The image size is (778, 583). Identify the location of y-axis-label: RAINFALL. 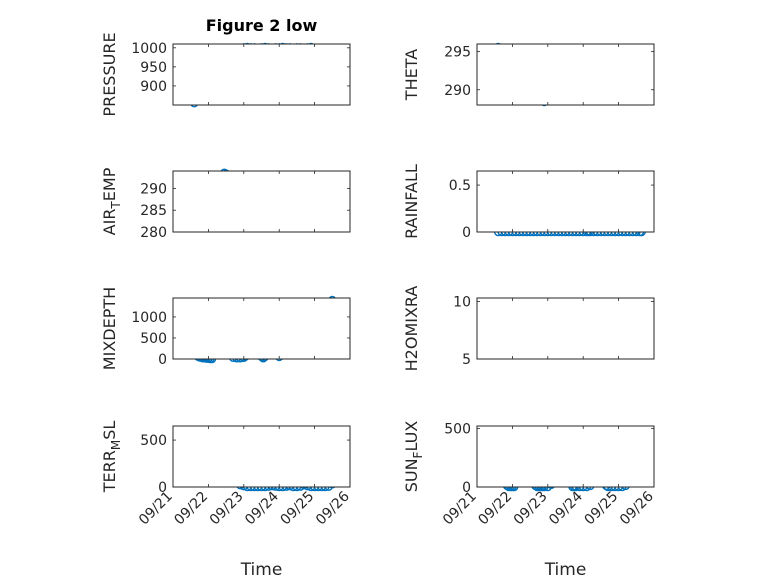
(411, 201).